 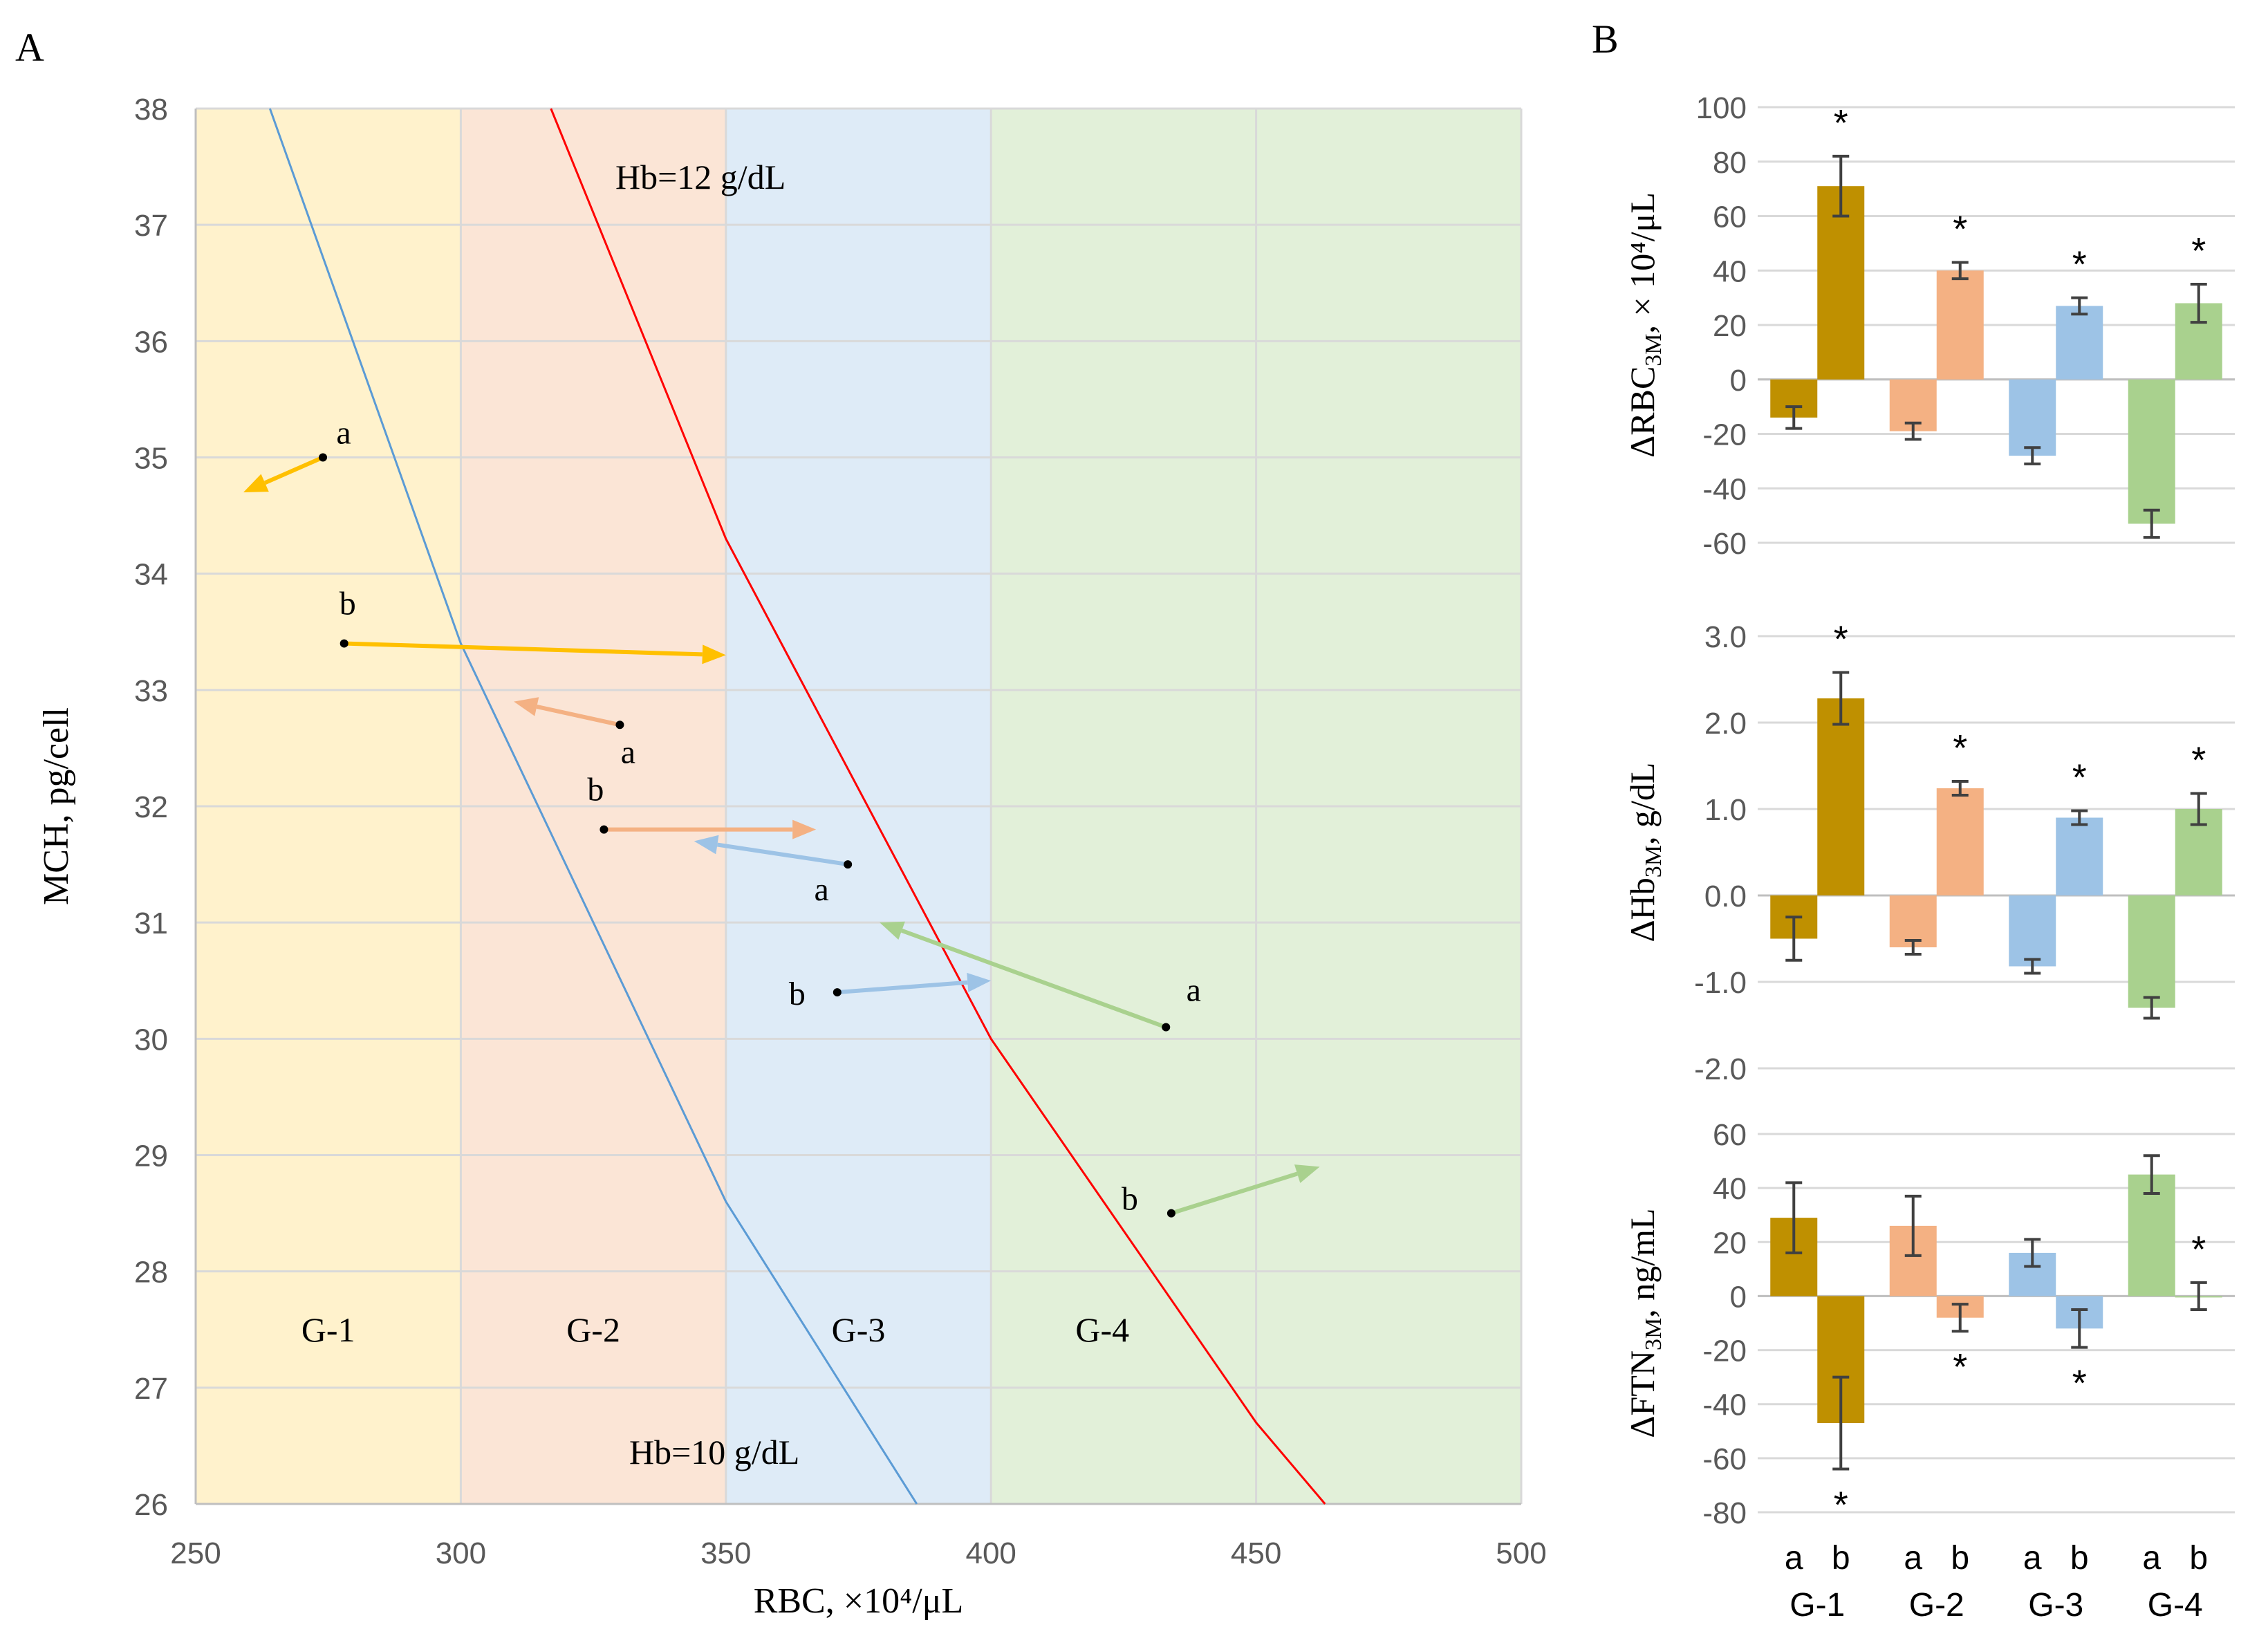 What do you see at coordinates (902, 987) in the screenshot?
I see `arrow-g-3-b` at bounding box center [902, 987].